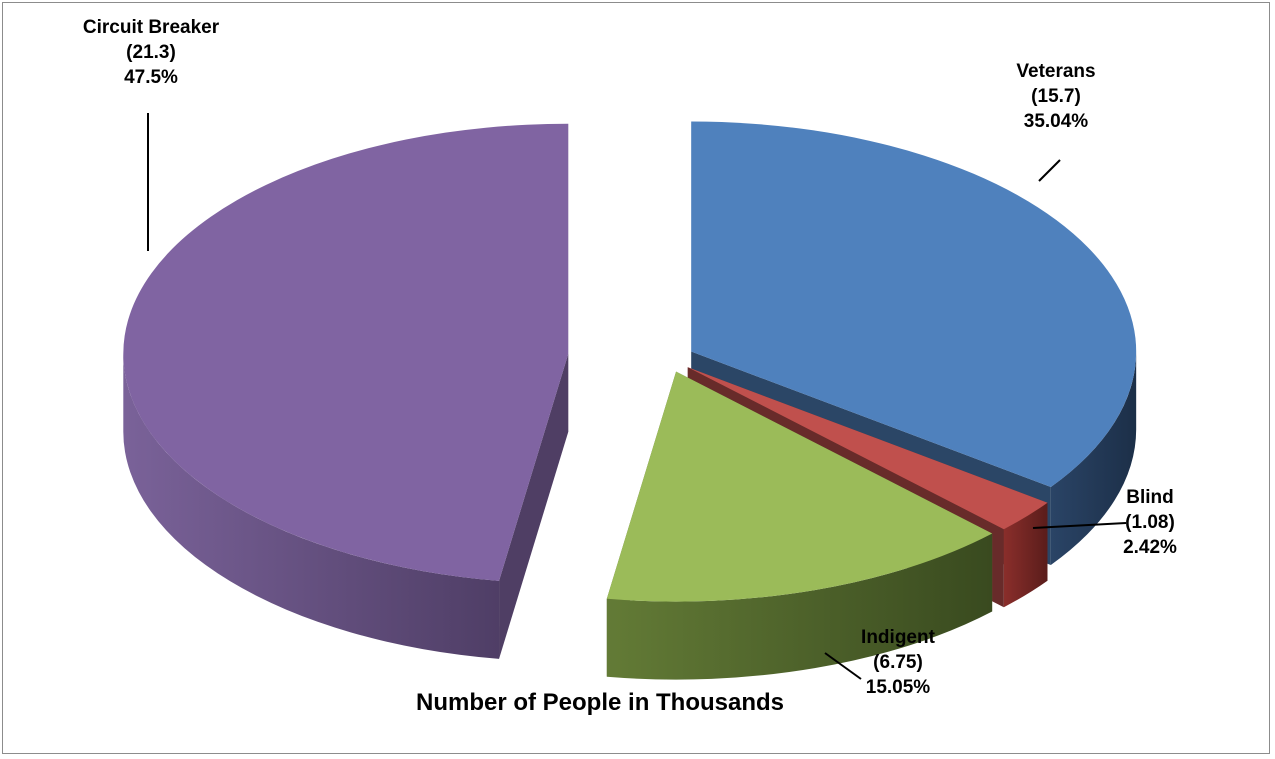 The height and width of the screenshot is (759, 1275). I want to click on data-label-circuit-breaker-percent: 47.5%, so click(151, 77).